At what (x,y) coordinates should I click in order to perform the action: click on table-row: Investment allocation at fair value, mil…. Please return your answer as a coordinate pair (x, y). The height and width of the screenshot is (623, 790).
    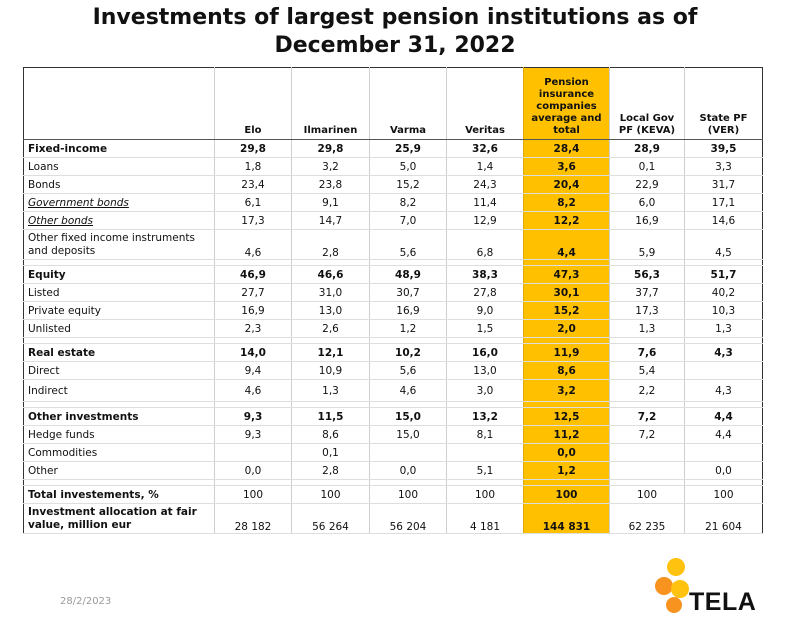
    Looking at the image, I should click on (393, 518).